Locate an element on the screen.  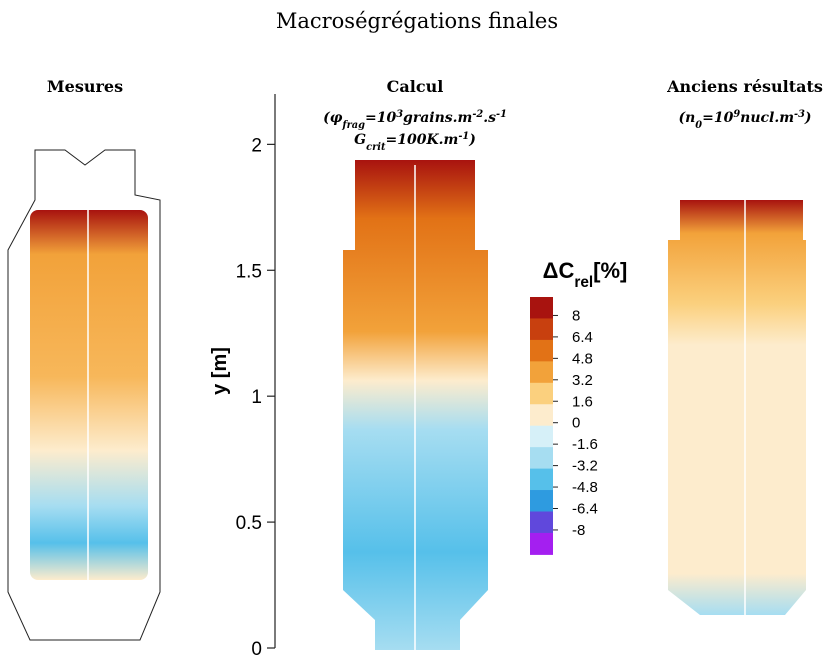
colorbar-label: -3.2 is located at coordinates (585, 466).